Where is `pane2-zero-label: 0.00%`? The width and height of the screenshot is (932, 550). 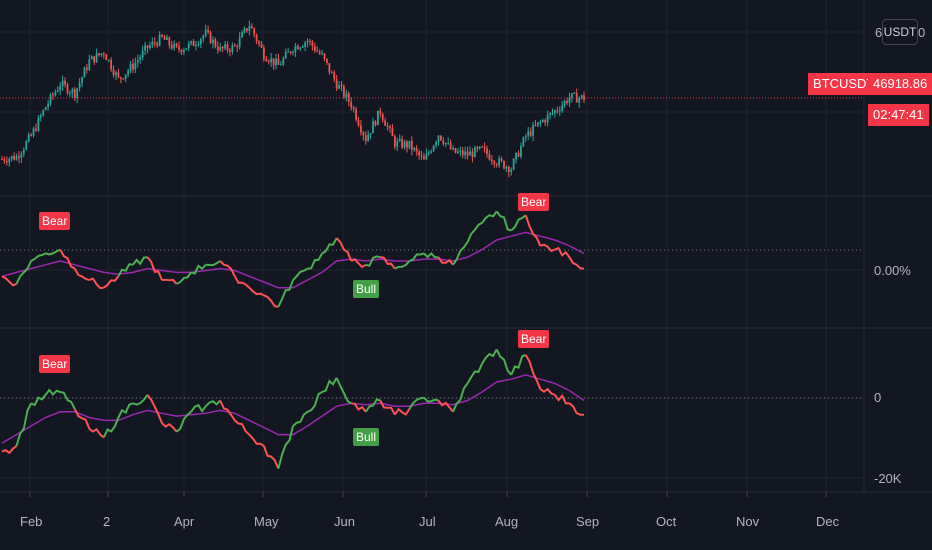
pane2-zero-label: 0.00% is located at coordinates (892, 270).